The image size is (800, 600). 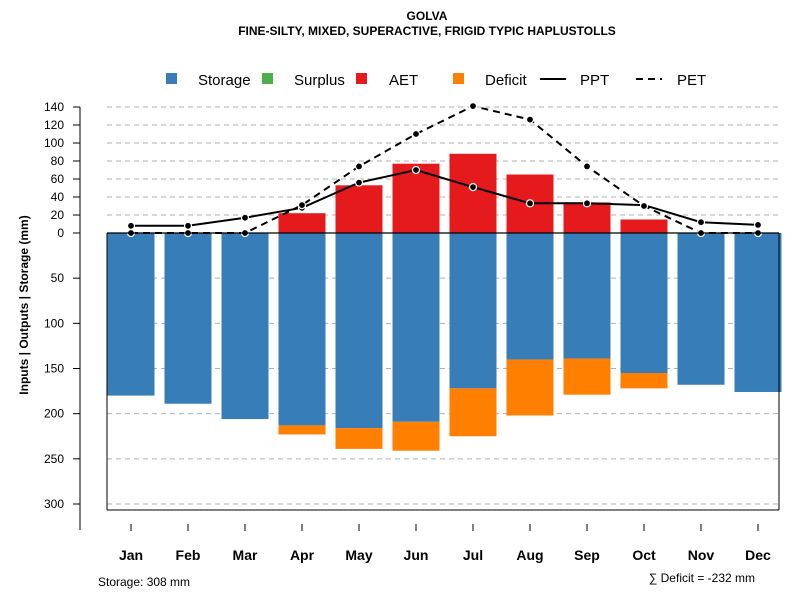 What do you see at coordinates (691, 80) in the screenshot?
I see `legend-label: PET` at bounding box center [691, 80].